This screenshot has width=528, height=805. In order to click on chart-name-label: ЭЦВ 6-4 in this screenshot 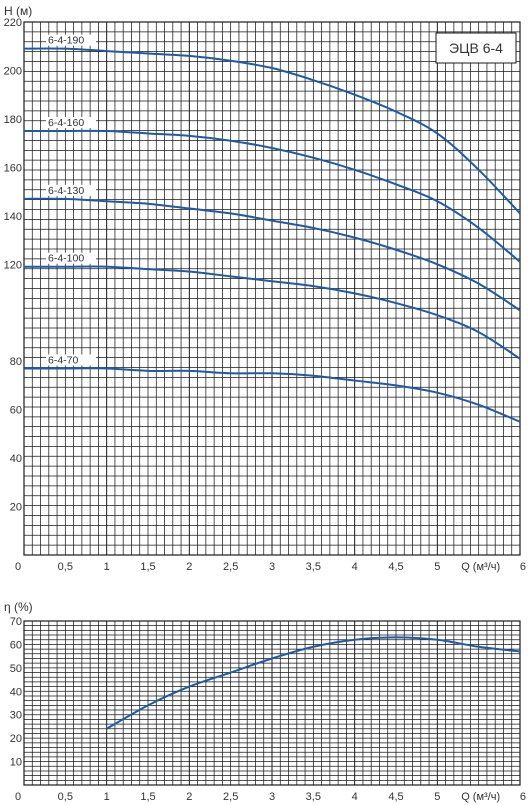, I will do `click(476, 48)`.